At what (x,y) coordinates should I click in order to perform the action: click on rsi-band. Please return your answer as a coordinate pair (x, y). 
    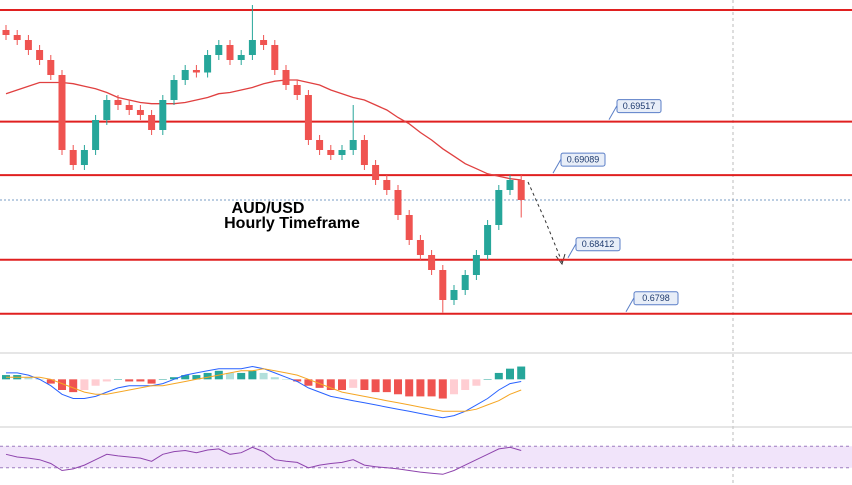
    Looking at the image, I should click on (426, 457).